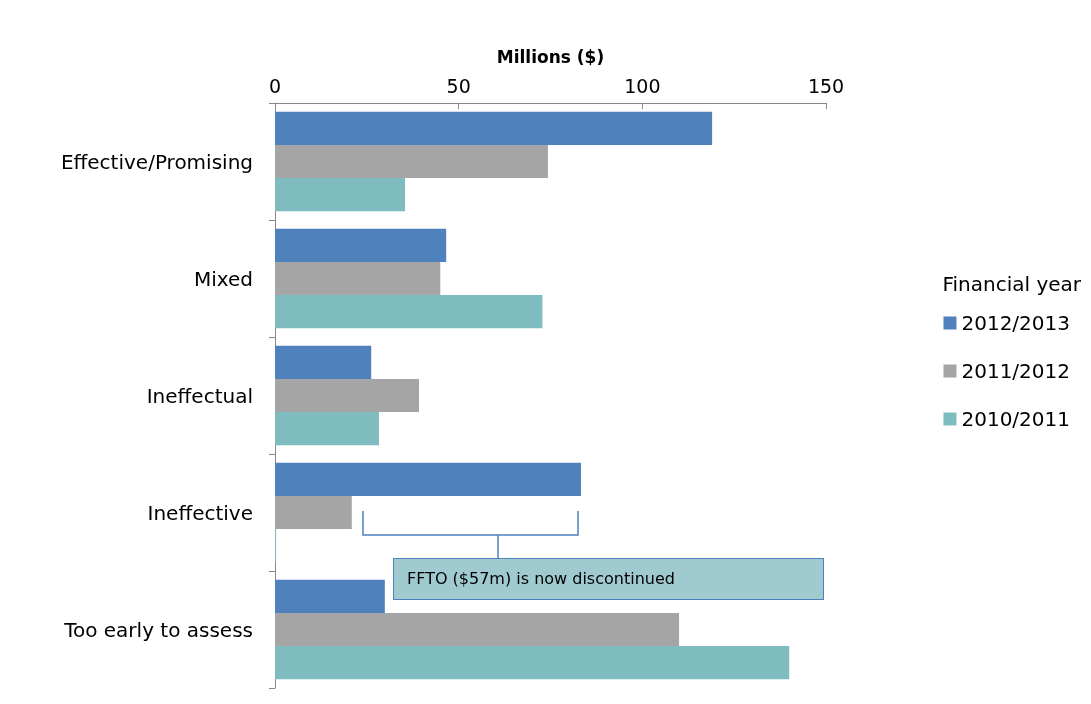  What do you see at coordinates (608, 579) in the screenshot?
I see `callout-box: FFTO ($57m) is now discontinued` at bounding box center [608, 579].